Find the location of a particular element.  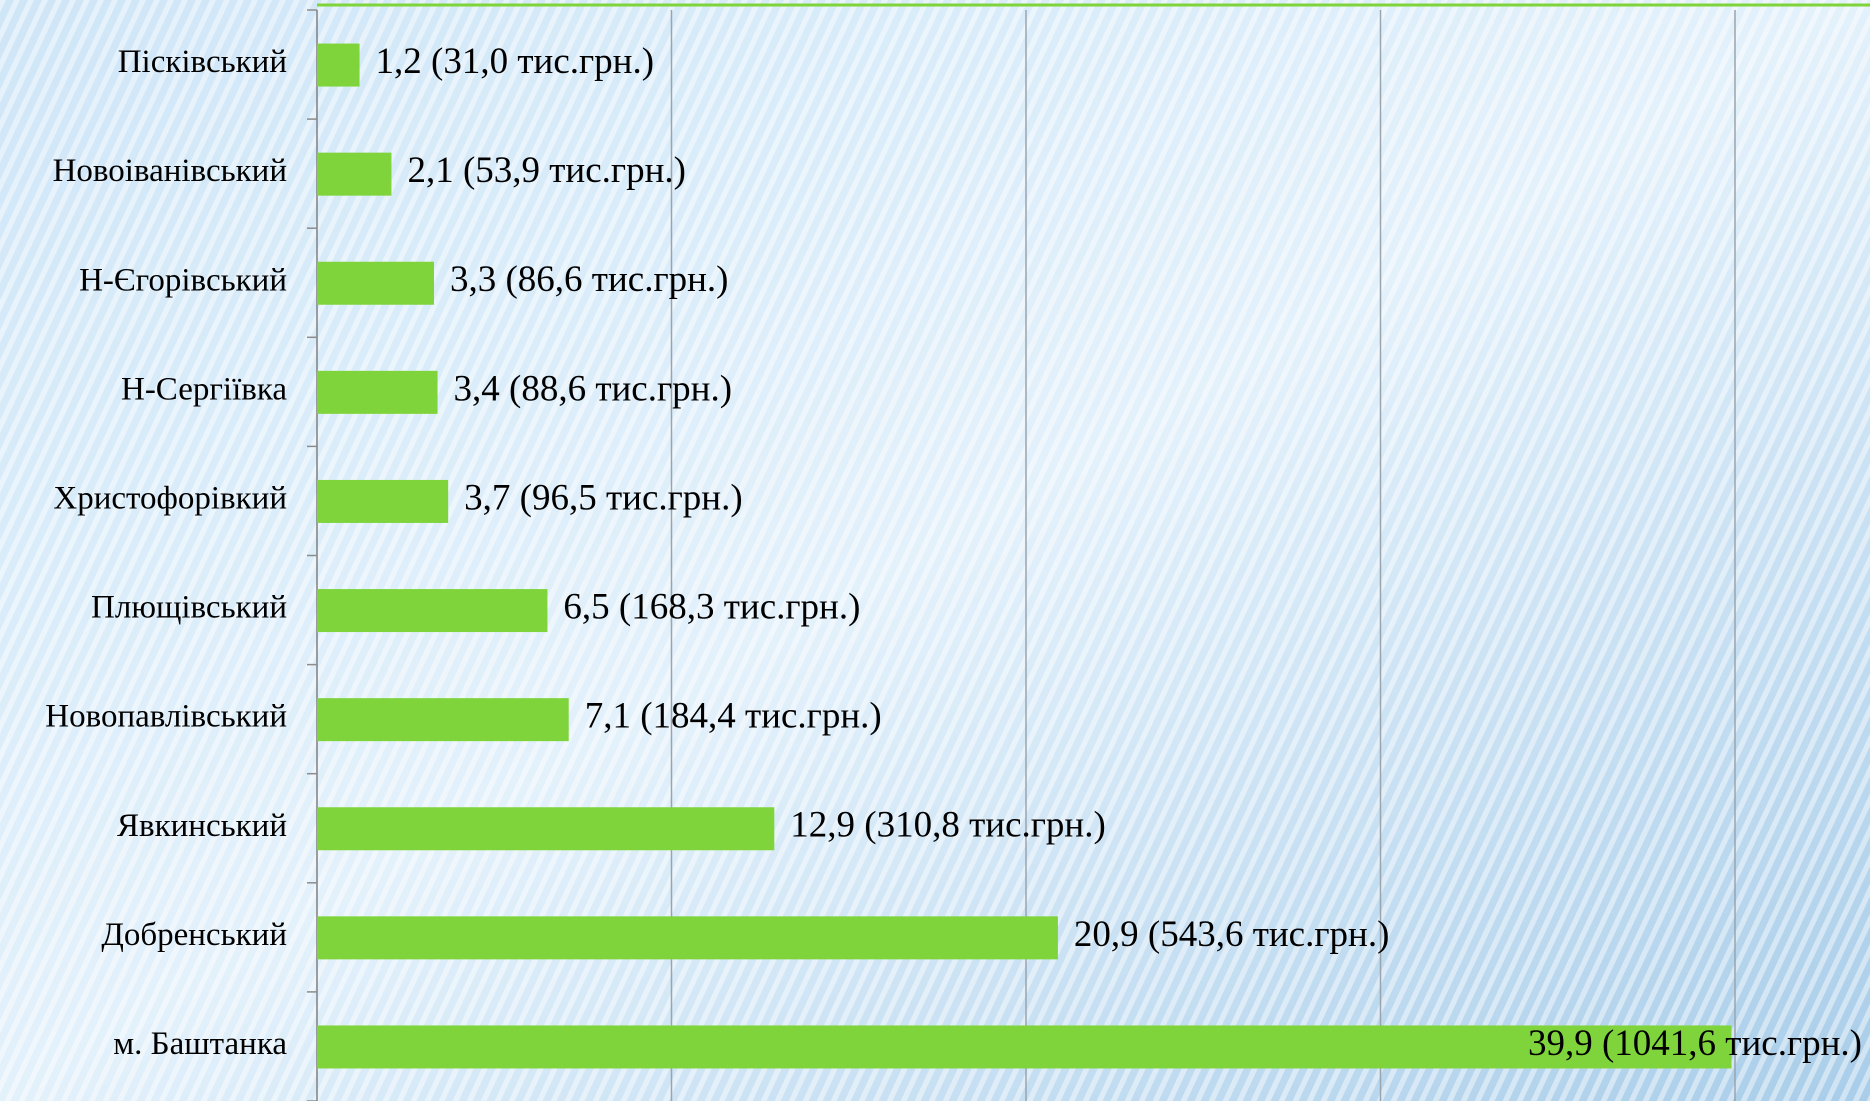

data-label: 3,7 (96,5 тис.грн.) is located at coordinates (603, 497).